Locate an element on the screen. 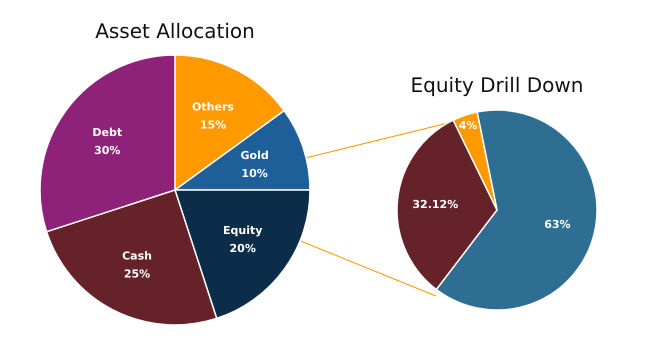 The width and height of the screenshot is (650, 350). data-label: 20% is located at coordinates (243, 249).